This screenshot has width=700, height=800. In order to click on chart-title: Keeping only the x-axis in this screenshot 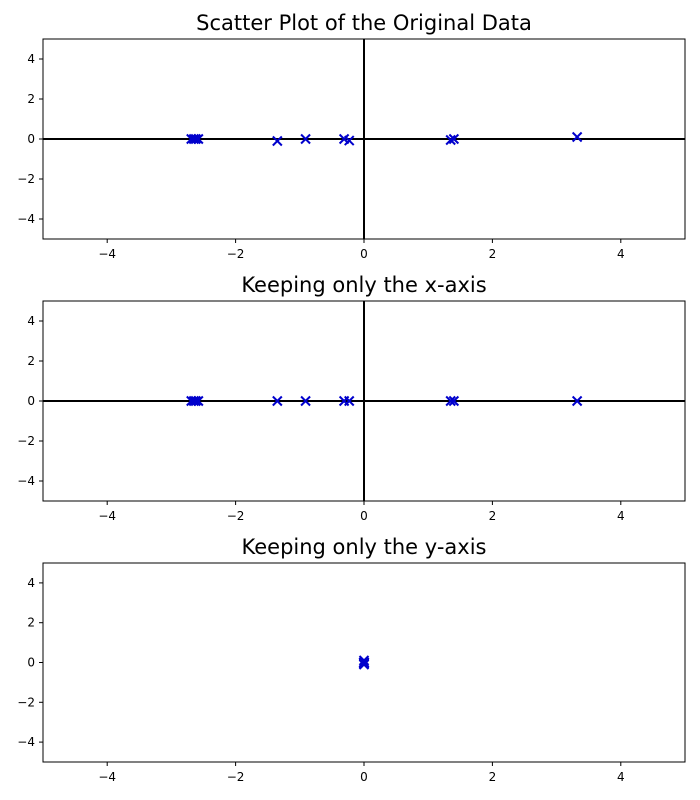, I will do `click(363, 285)`.